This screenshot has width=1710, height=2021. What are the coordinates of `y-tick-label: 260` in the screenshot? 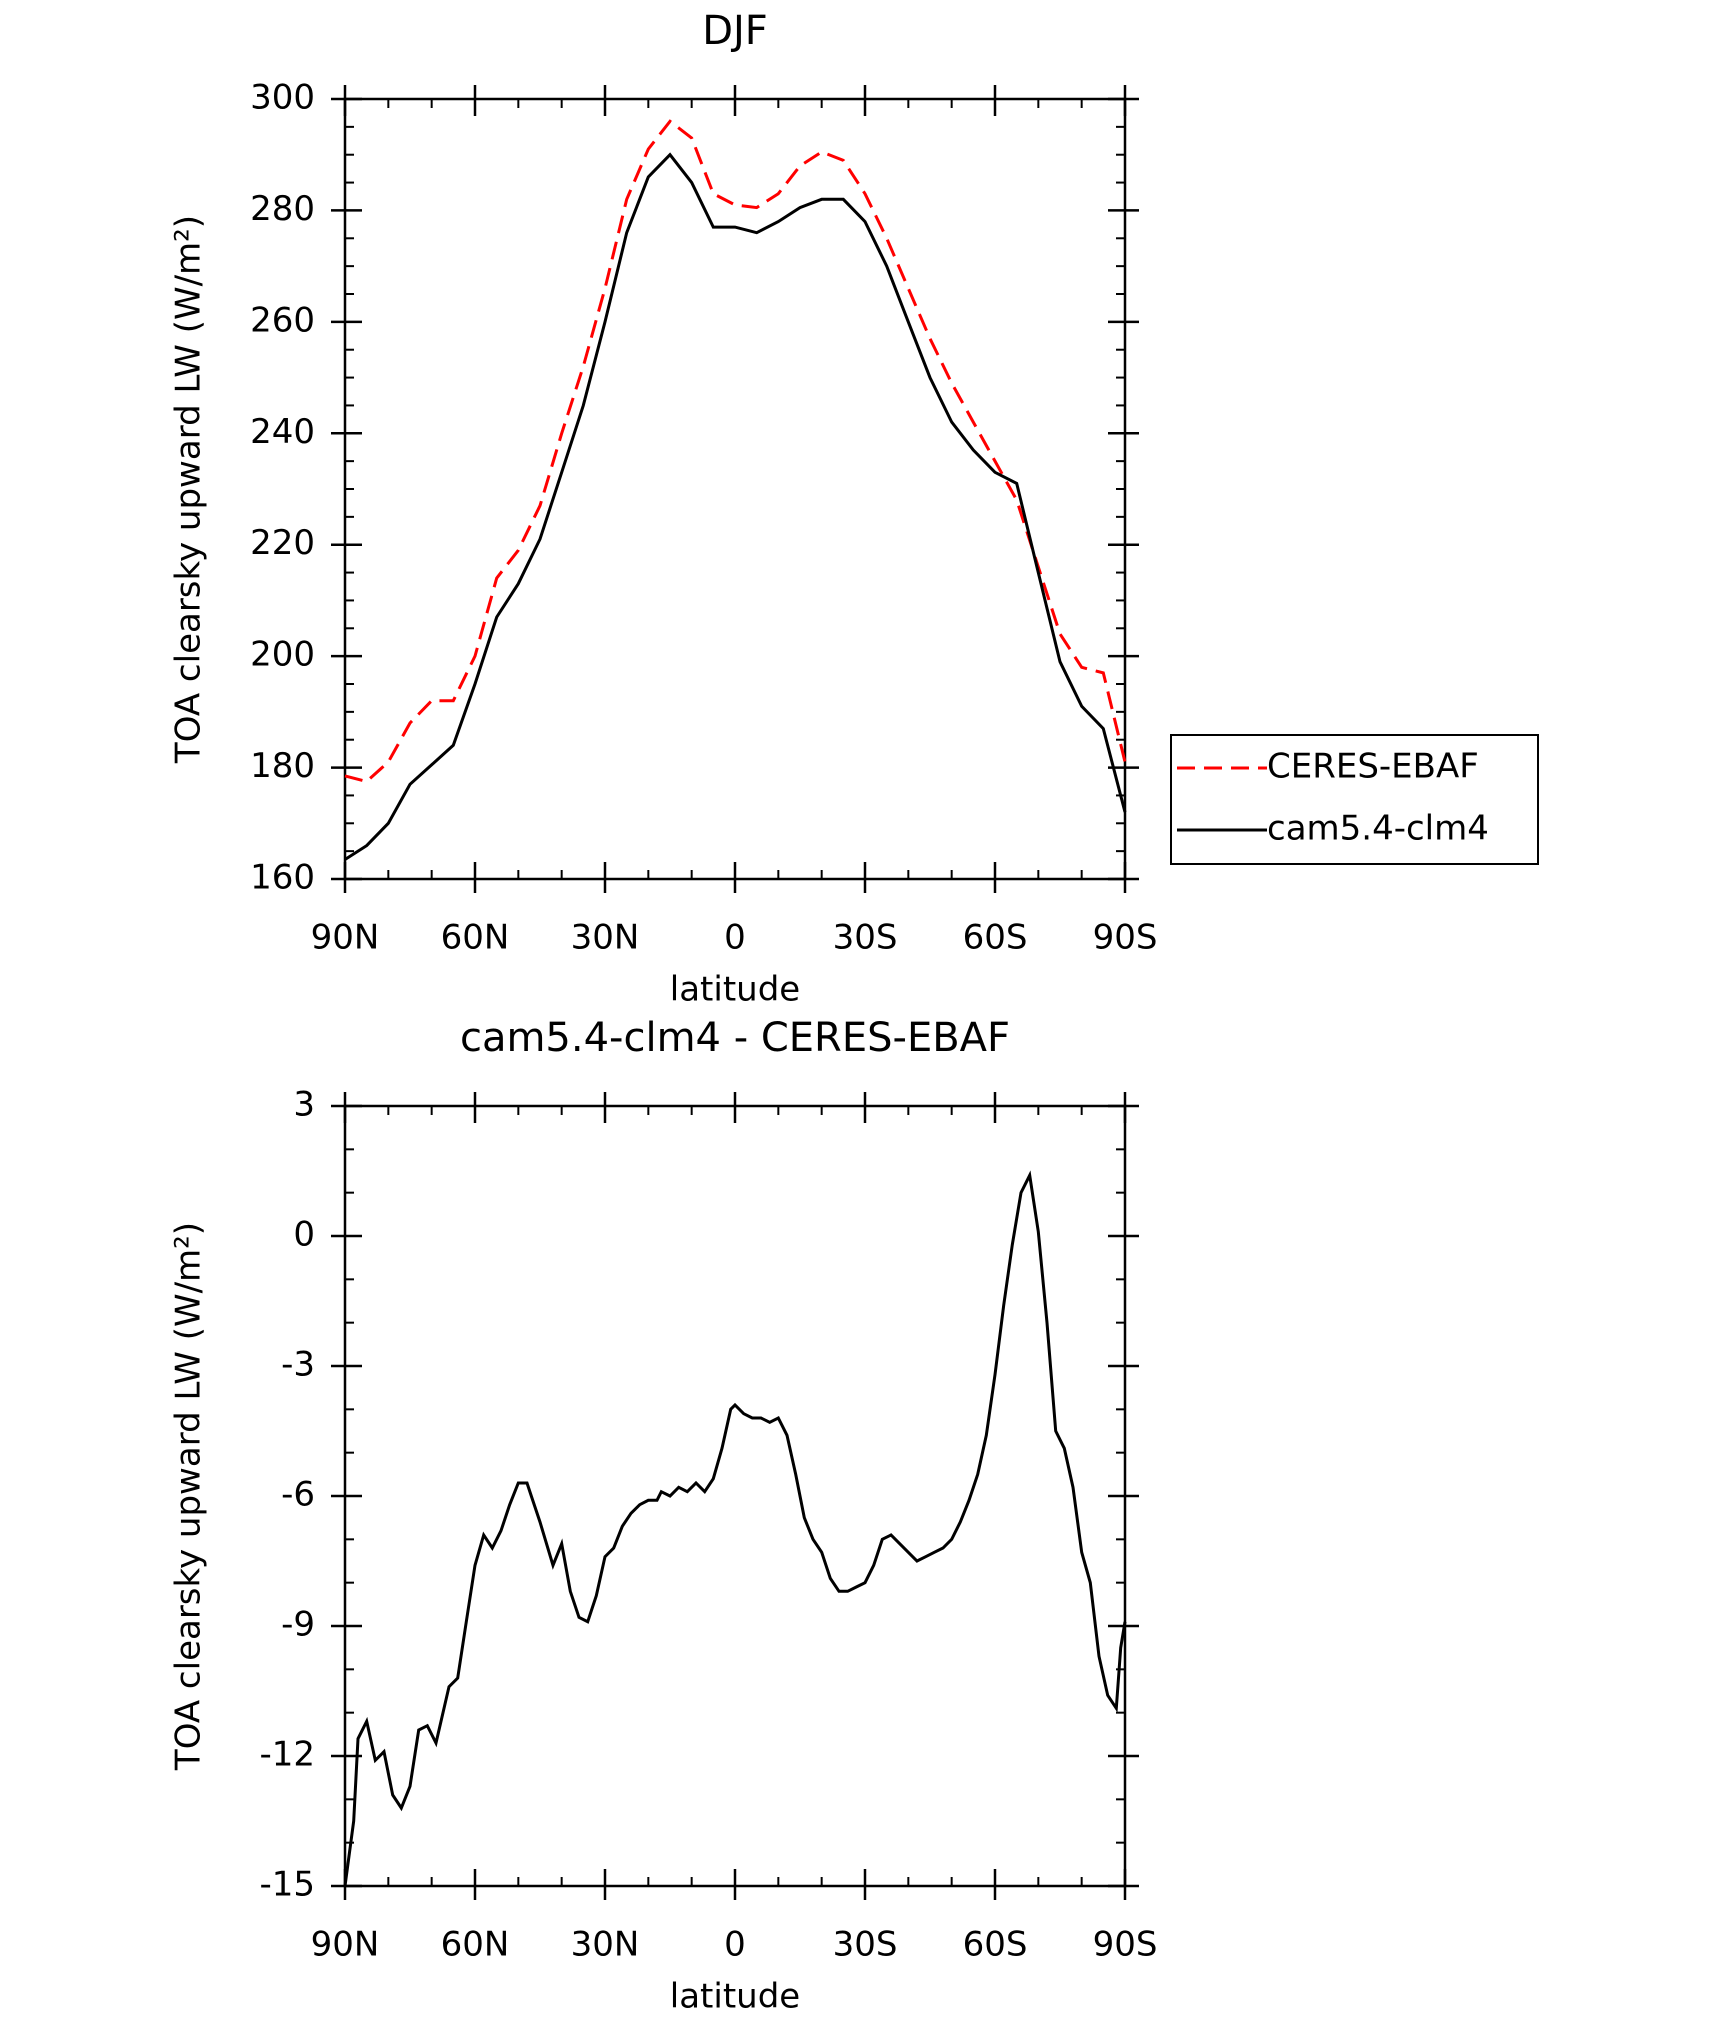 It's located at (282, 320).